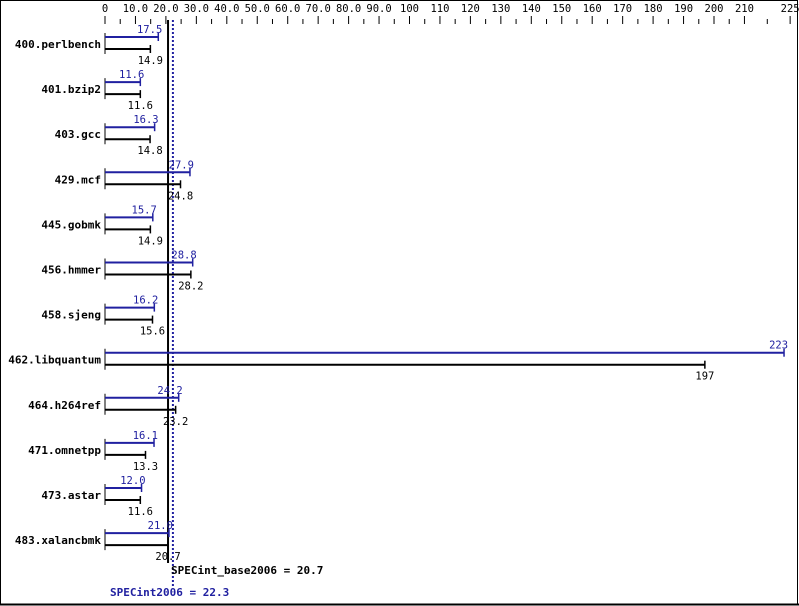 This screenshot has width=799, height=606. What do you see at coordinates (190, 287) in the screenshot?
I see `base-value-label: 28.2` at bounding box center [190, 287].